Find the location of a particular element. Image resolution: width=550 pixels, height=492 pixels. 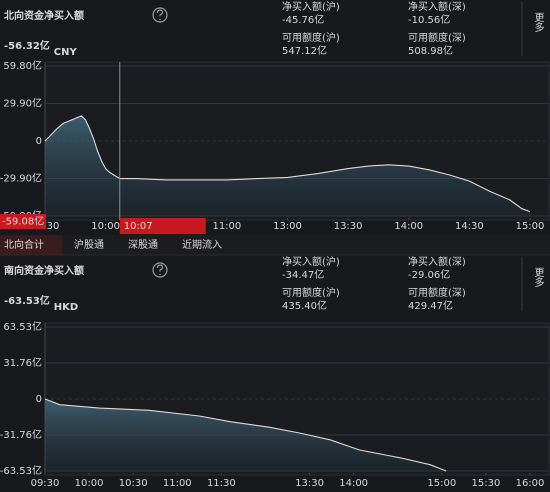

crosshair-x-box is located at coordinates (162, 226).